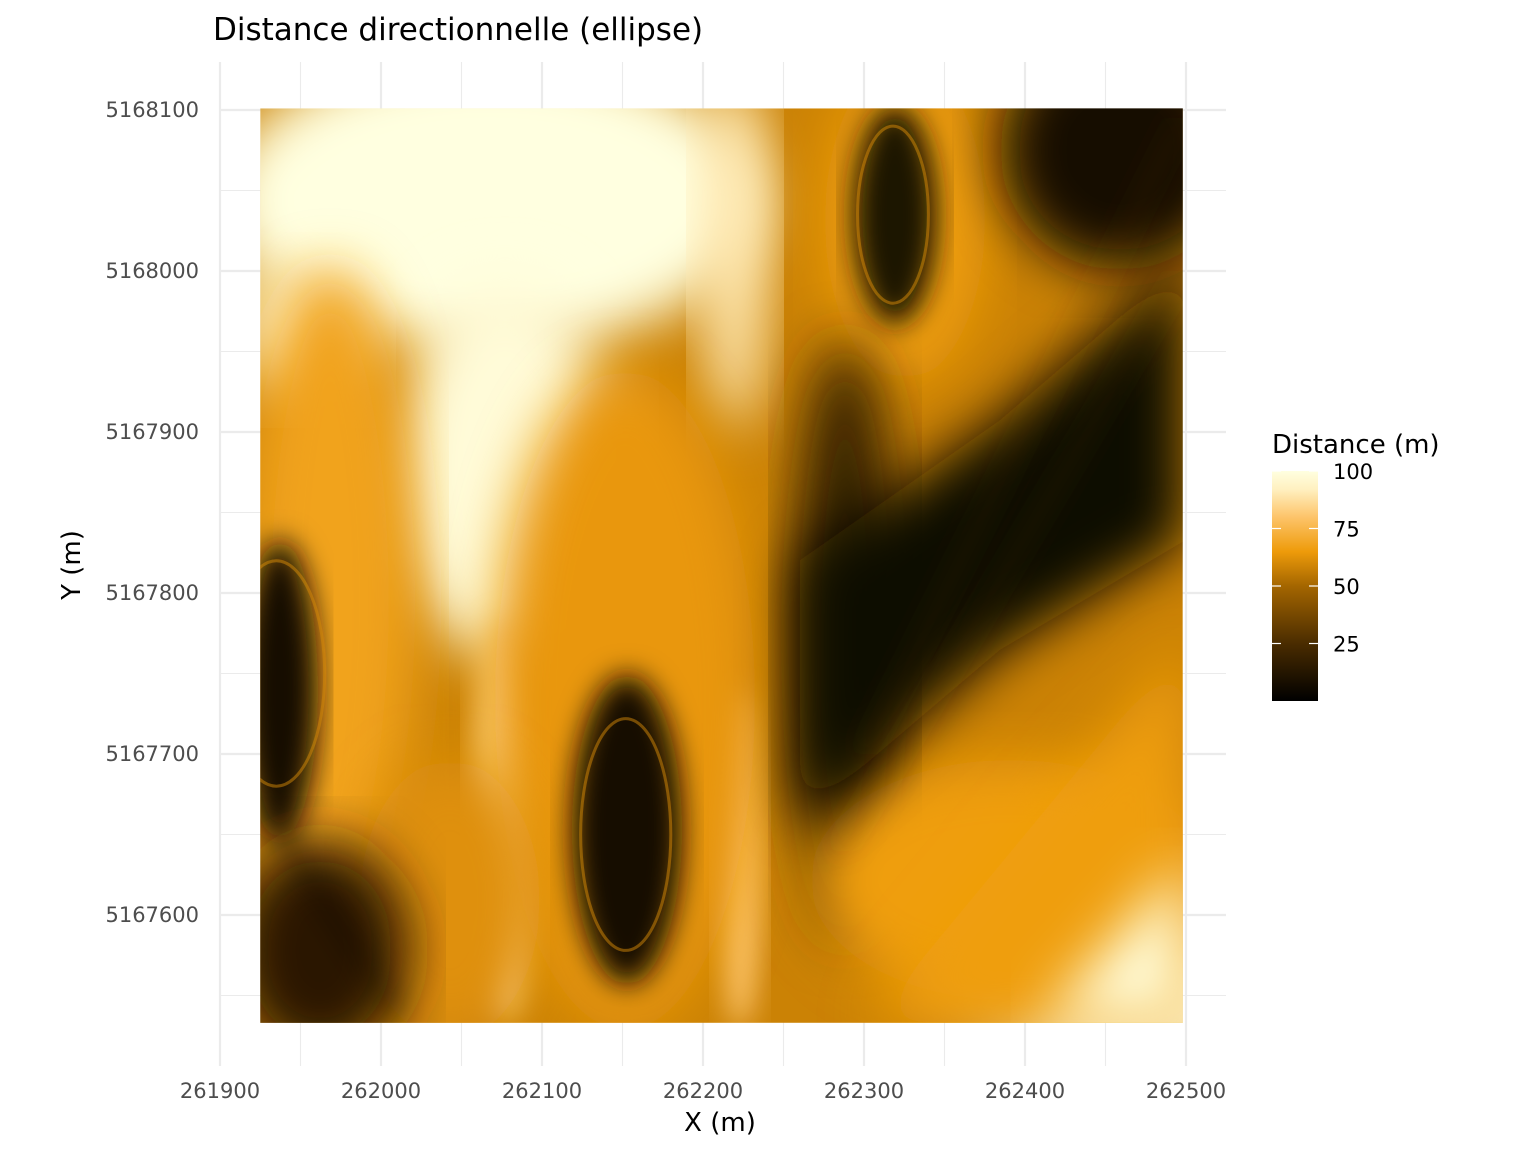  I want to click on y-tick-label: 5167700, so click(152, 754).